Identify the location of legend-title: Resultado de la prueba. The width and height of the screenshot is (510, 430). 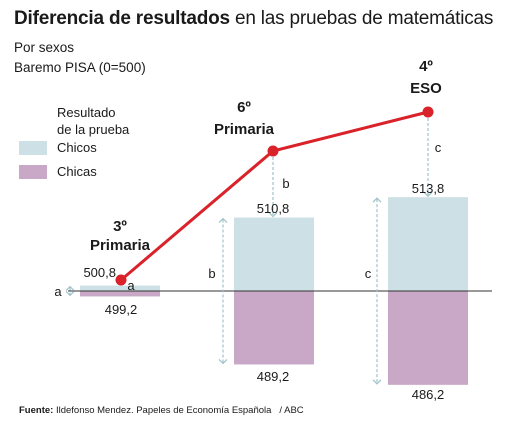
(102, 121).